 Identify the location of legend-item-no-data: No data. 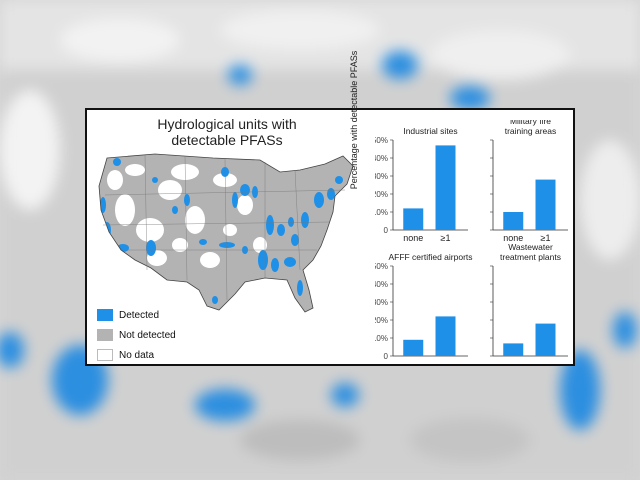
(136, 355).